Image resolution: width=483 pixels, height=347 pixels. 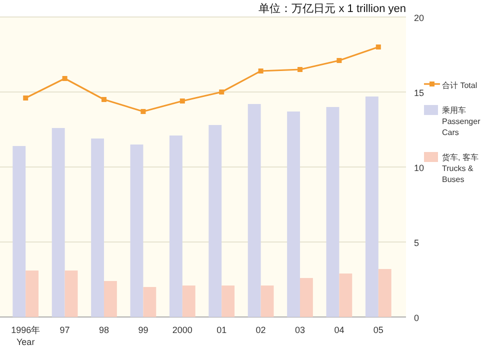 What do you see at coordinates (221, 330) in the screenshot?
I see `x-tick-label: 01` at bounding box center [221, 330].